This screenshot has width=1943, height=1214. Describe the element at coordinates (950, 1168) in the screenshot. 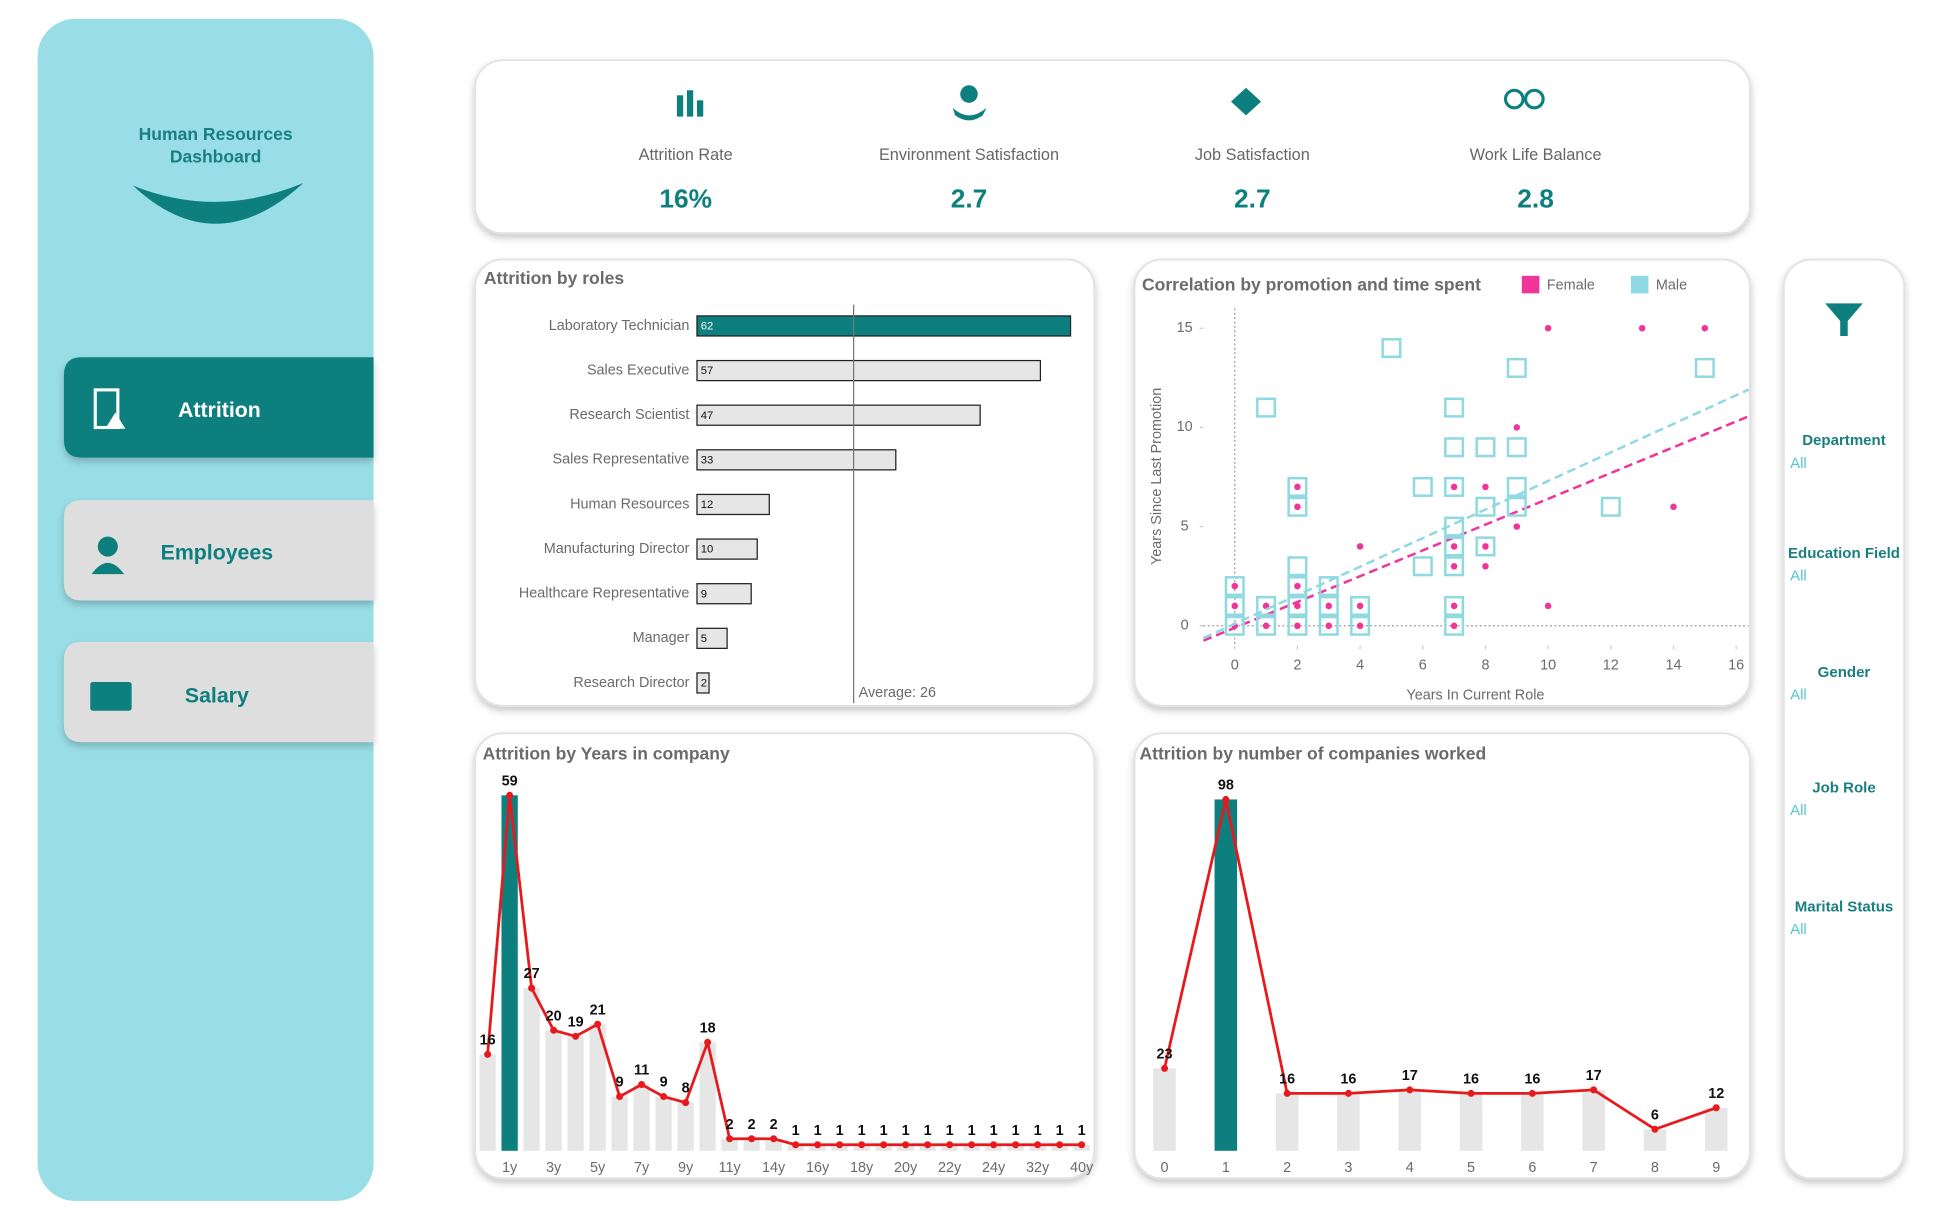

I see `x-tick-label: 22y` at that location.